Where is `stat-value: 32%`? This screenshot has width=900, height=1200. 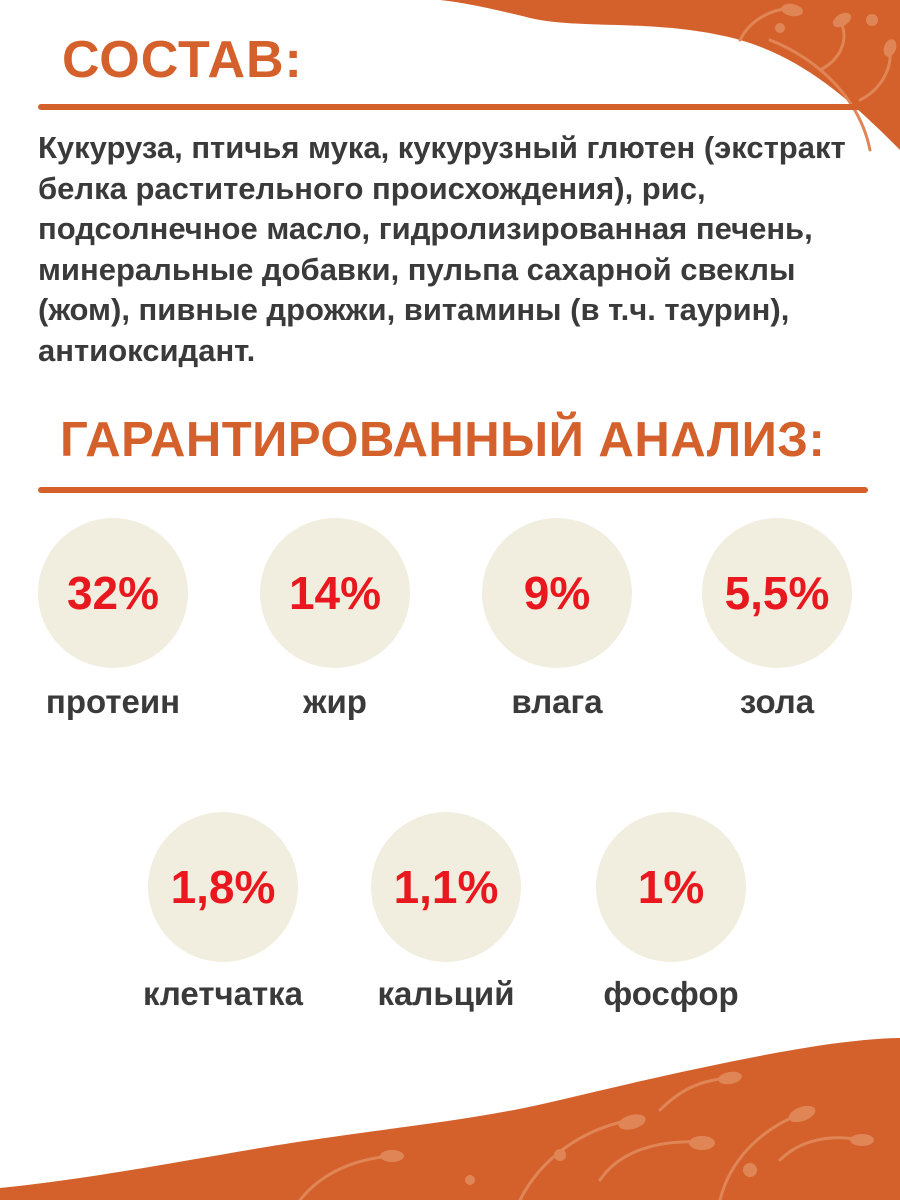
stat-value: 32% is located at coordinates (113, 593).